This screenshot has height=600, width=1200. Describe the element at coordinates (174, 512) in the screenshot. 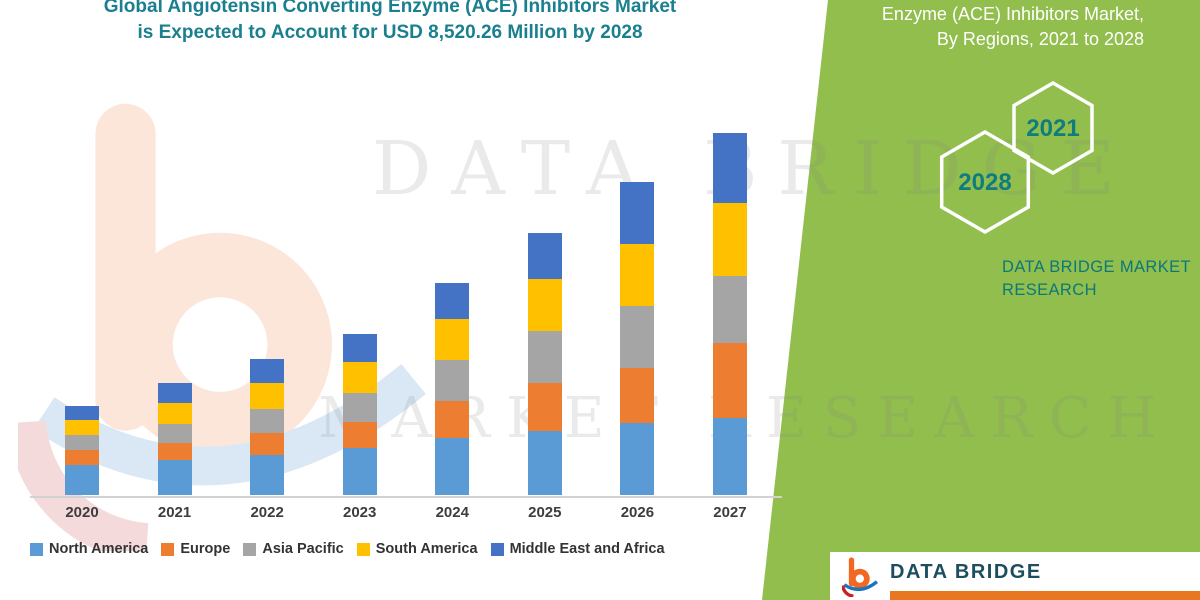

I see `x-axis-label: 2021` at that location.